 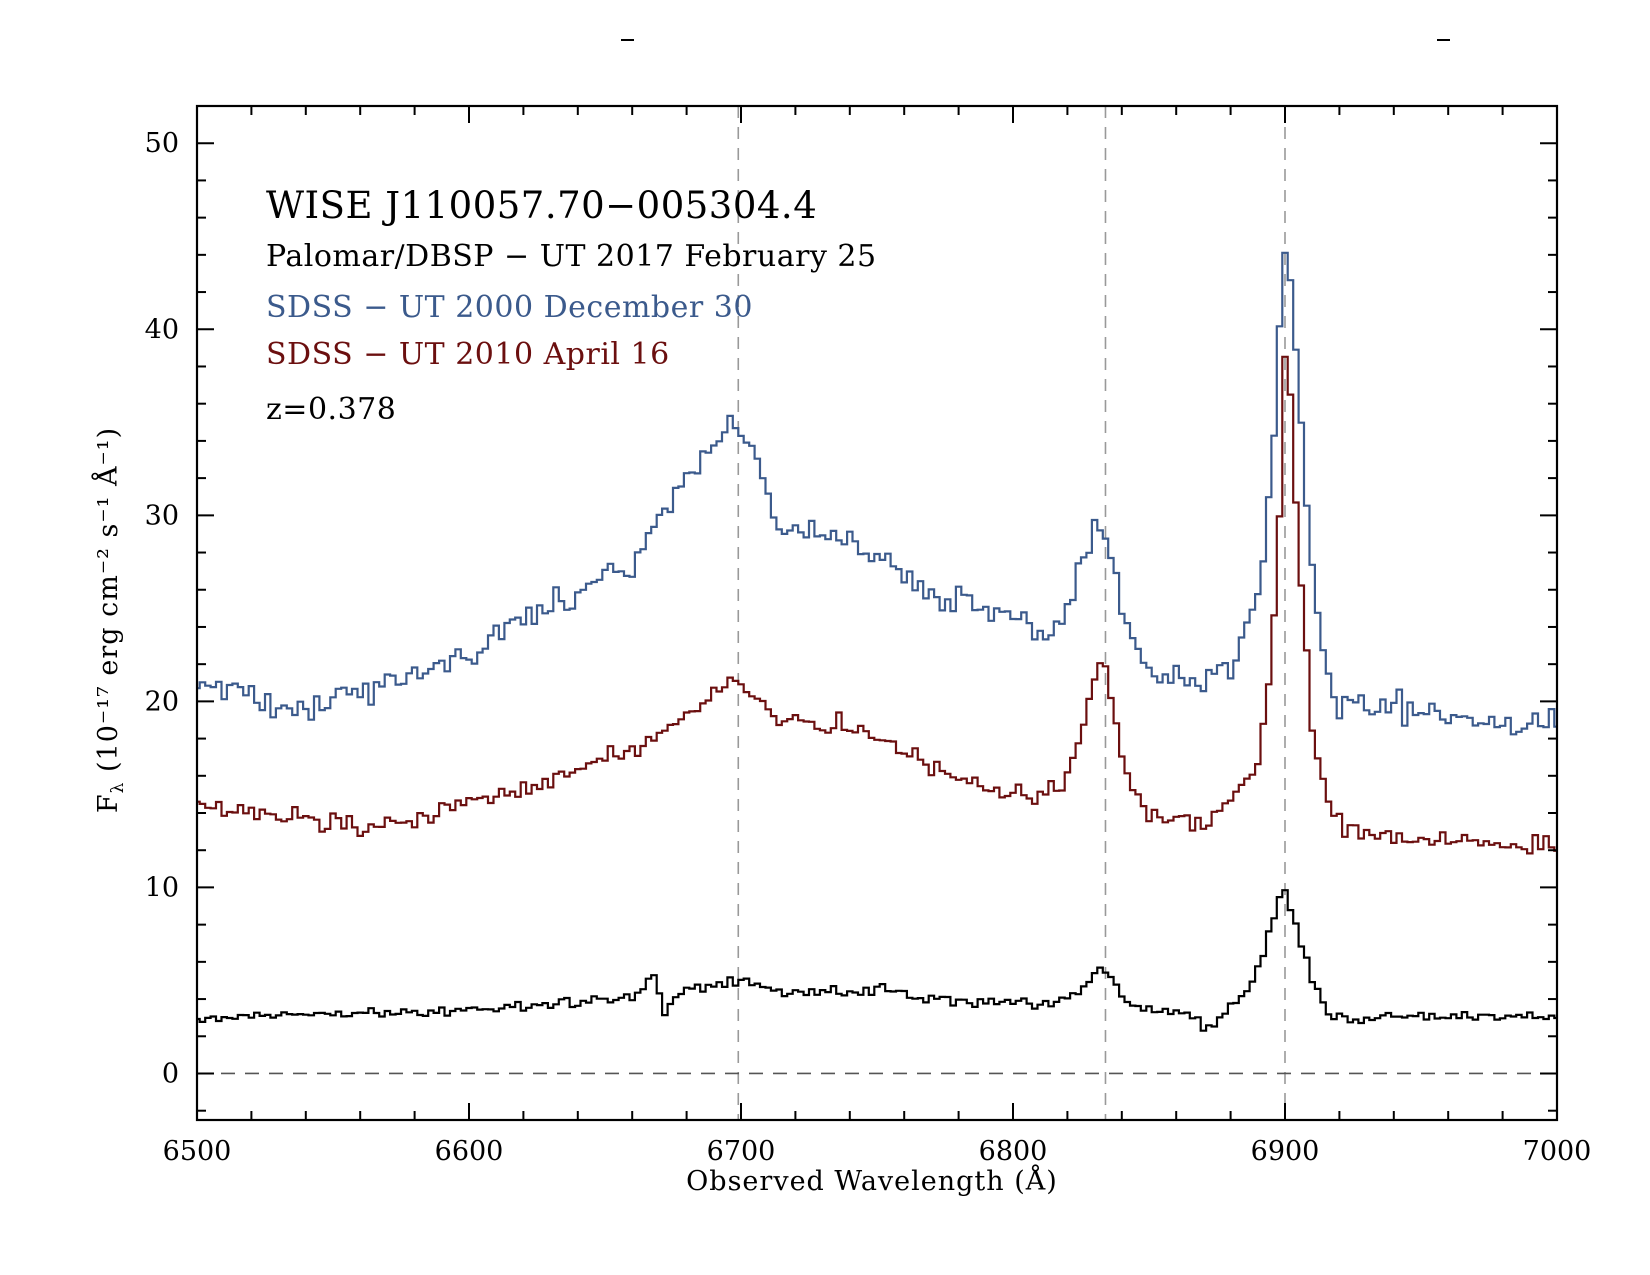 I want to click on y-tick-label-40: 40, so click(x=162, y=329).